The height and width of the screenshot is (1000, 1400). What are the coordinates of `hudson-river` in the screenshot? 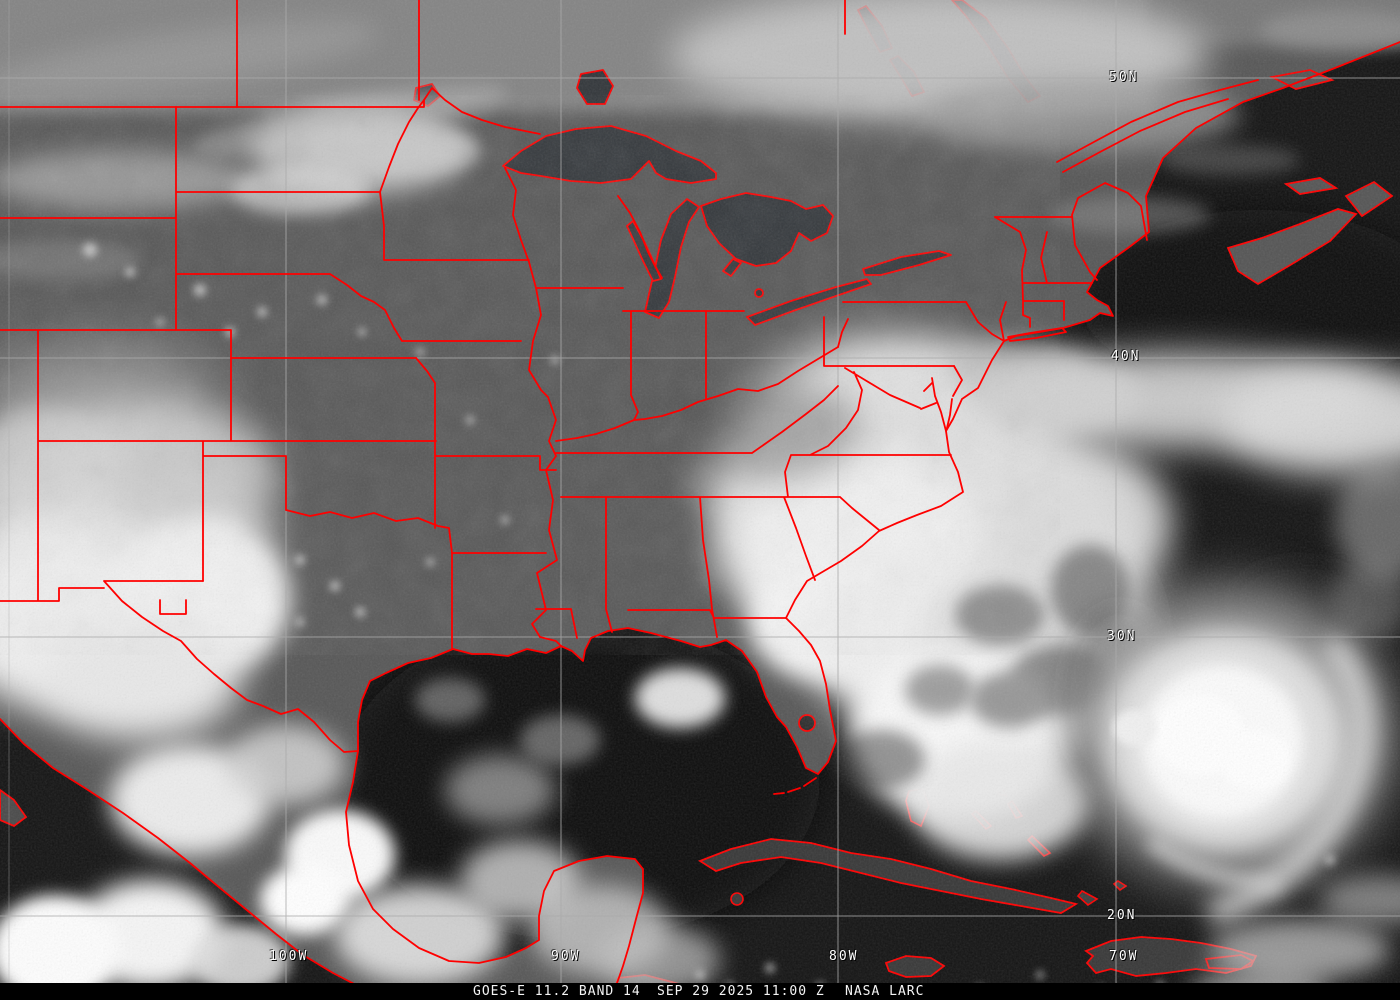 It's located at (1003, 321).